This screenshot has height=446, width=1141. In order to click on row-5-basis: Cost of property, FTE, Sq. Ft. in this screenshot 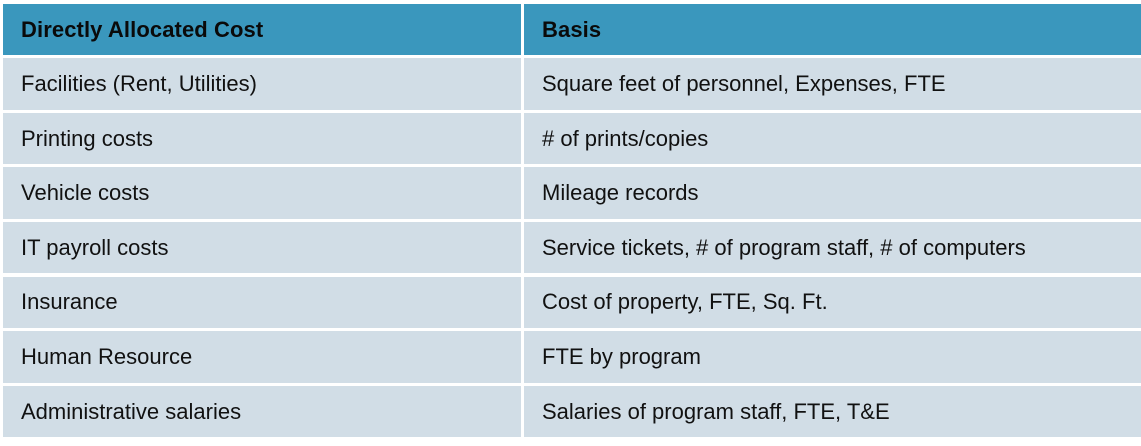, I will do `click(832, 302)`.